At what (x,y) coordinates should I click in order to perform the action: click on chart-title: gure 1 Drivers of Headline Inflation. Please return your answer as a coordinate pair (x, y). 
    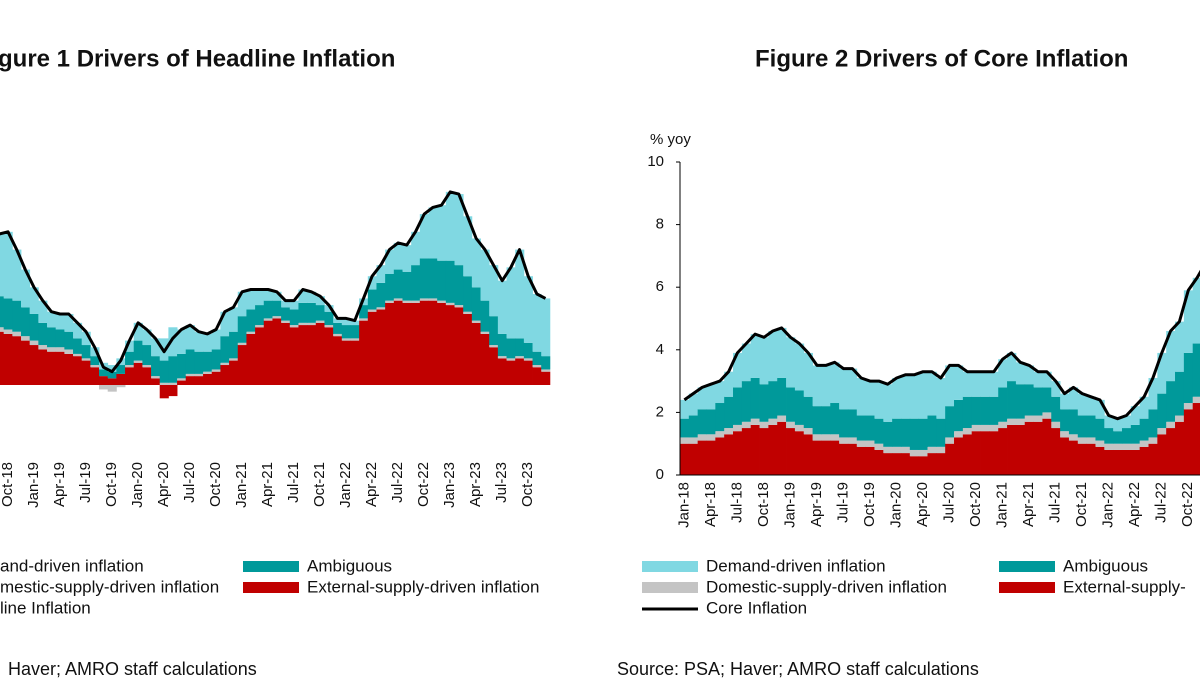
    Looking at the image, I should click on (197, 58).